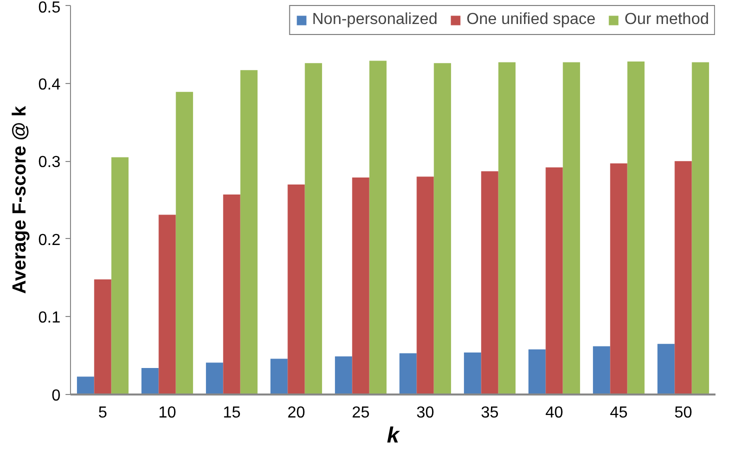 Image resolution: width=731 pixels, height=456 pixels. Describe the element at coordinates (489, 413) in the screenshot. I see `x-tick-label: 35` at that location.